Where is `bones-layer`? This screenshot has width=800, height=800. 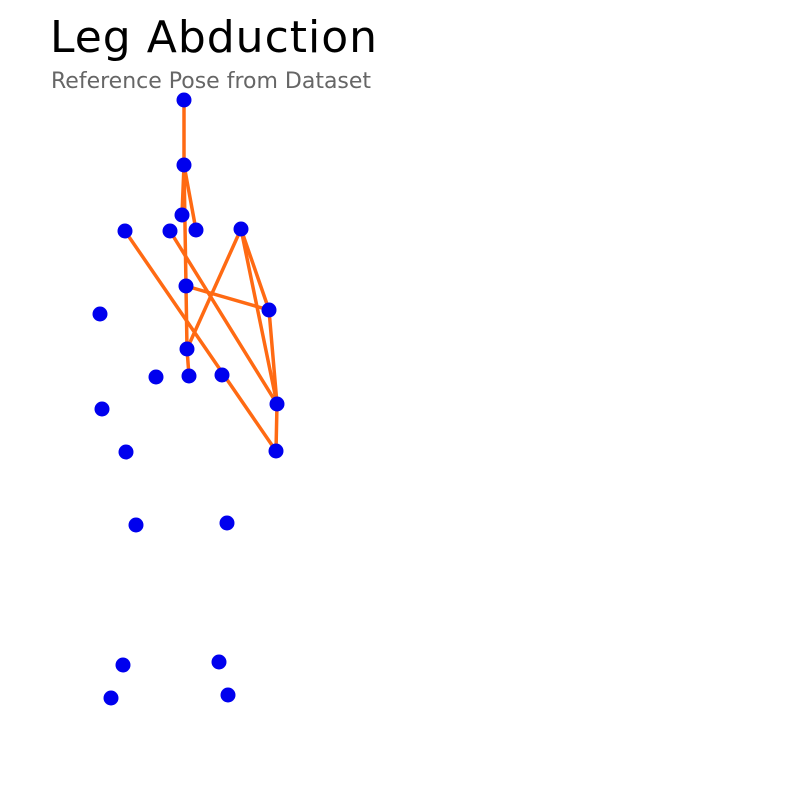 bones-layer is located at coordinates (201, 275).